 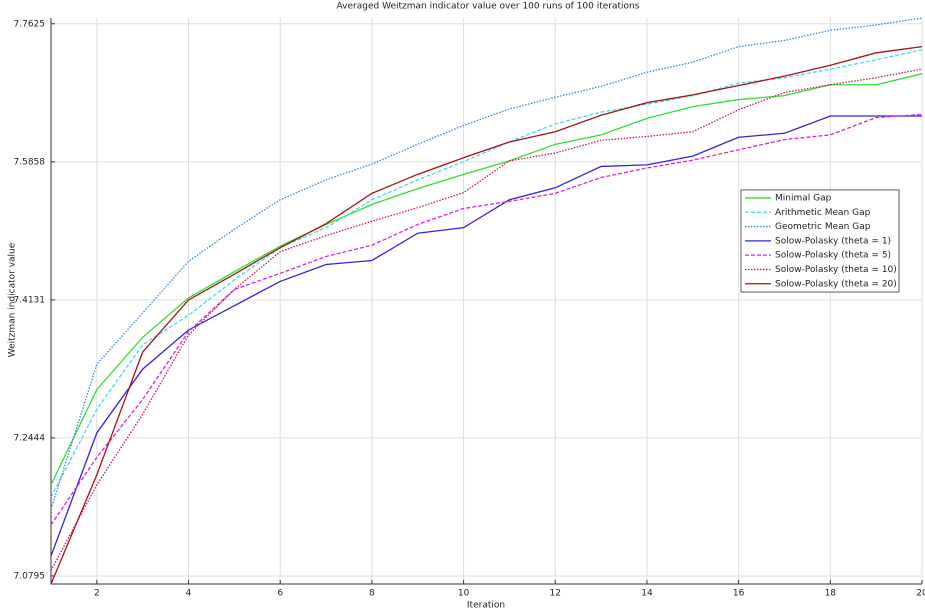 I want to click on y-tick-label: 7.7625, so click(x=30, y=24).